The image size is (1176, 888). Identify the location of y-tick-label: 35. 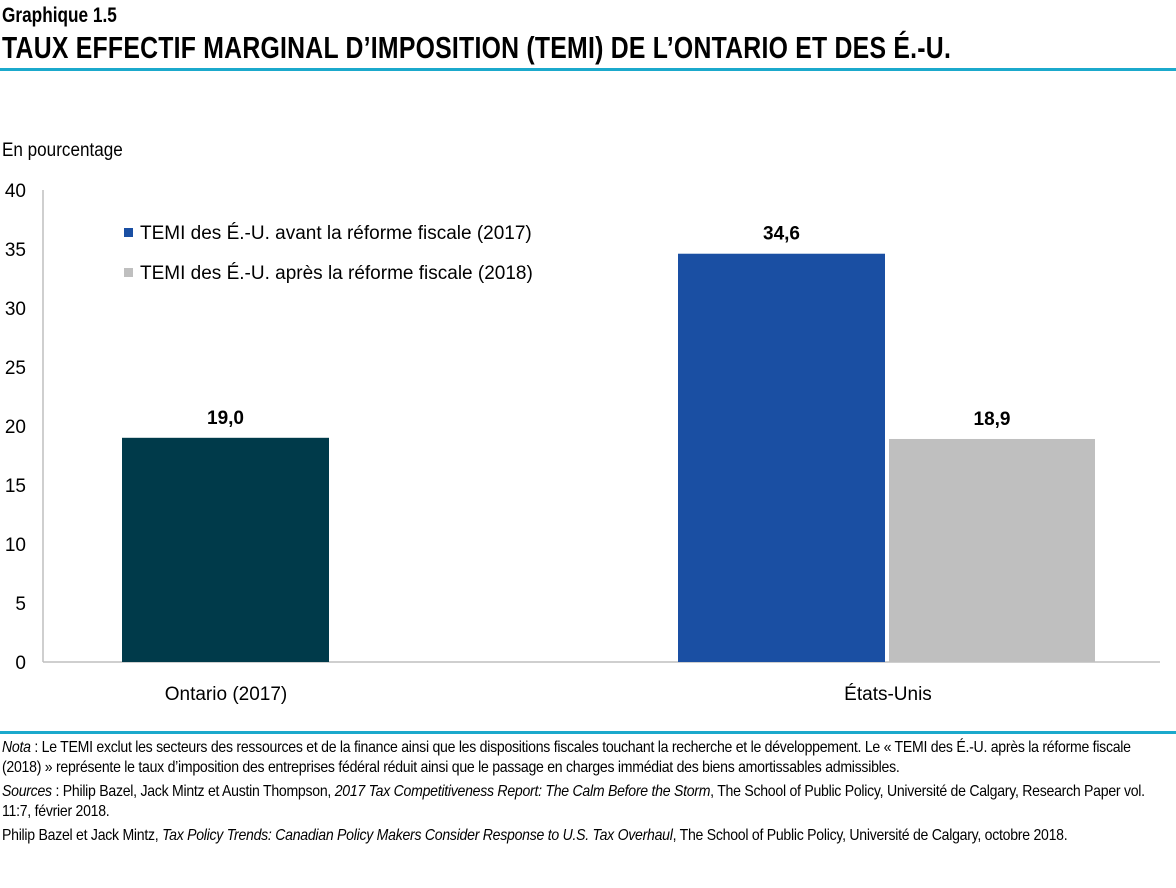
(15, 250).